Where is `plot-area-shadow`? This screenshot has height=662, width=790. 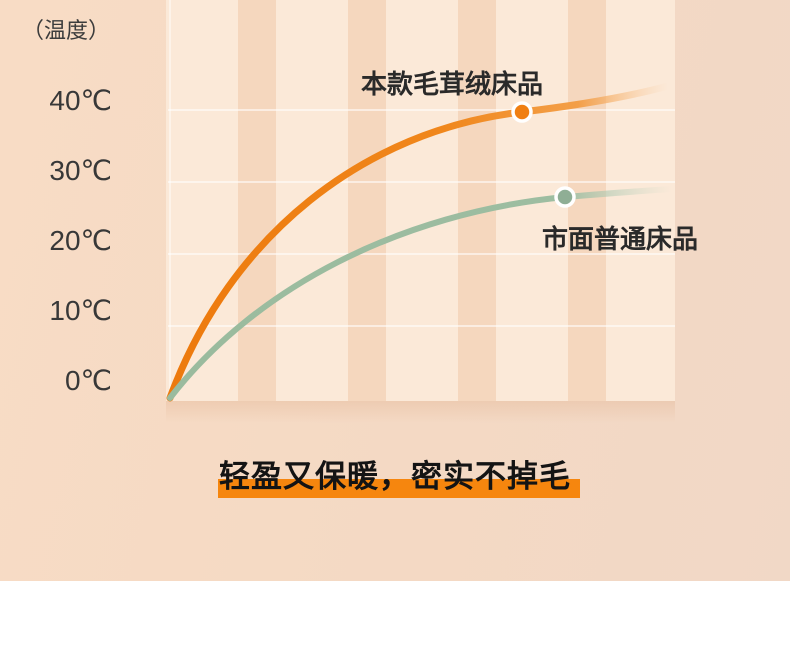
plot-area-shadow is located at coordinates (420, 412).